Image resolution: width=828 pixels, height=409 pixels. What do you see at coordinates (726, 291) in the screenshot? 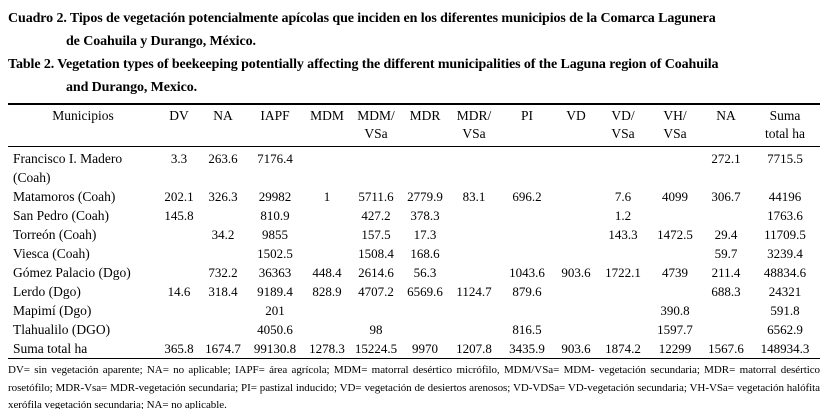
I see `value-cell: 688.3` at bounding box center [726, 291].